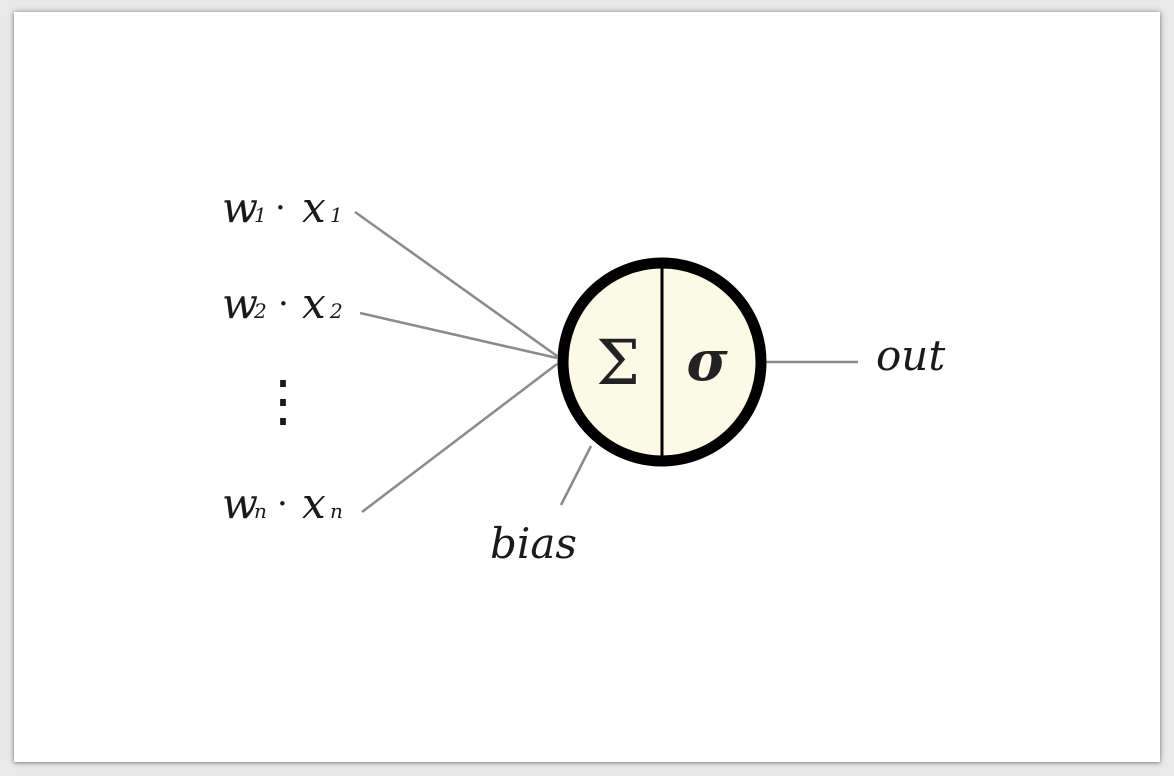 Image resolution: width=1174 pixels, height=776 pixels. I want to click on bias-line, so click(576, 475).